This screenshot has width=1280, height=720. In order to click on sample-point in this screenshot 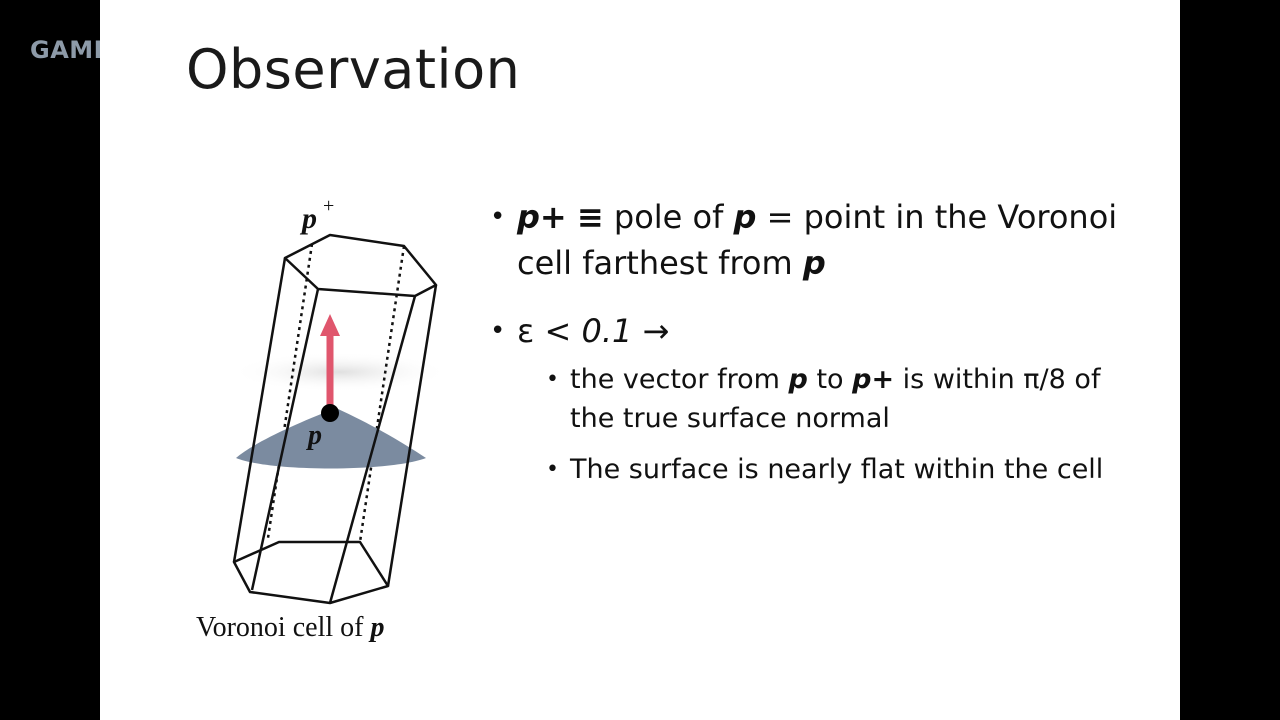, I will do `click(330, 413)`.